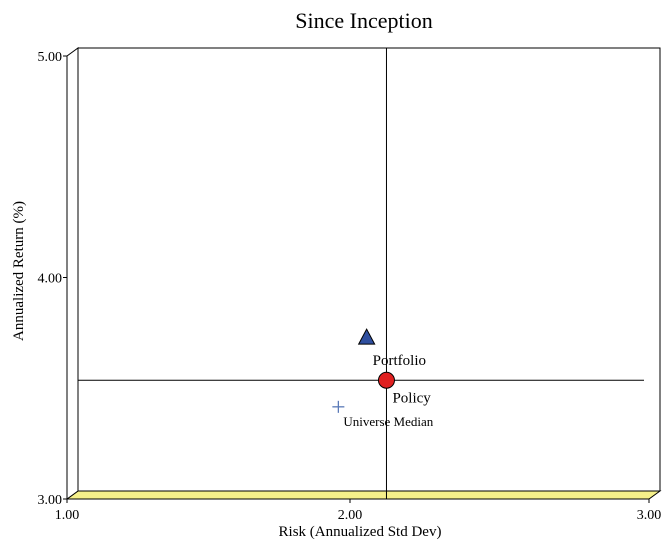 This screenshot has height=544, width=671. Describe the element at coordinates (411, 398) in the screenshot. I see `policy-label: Policy` at that location.